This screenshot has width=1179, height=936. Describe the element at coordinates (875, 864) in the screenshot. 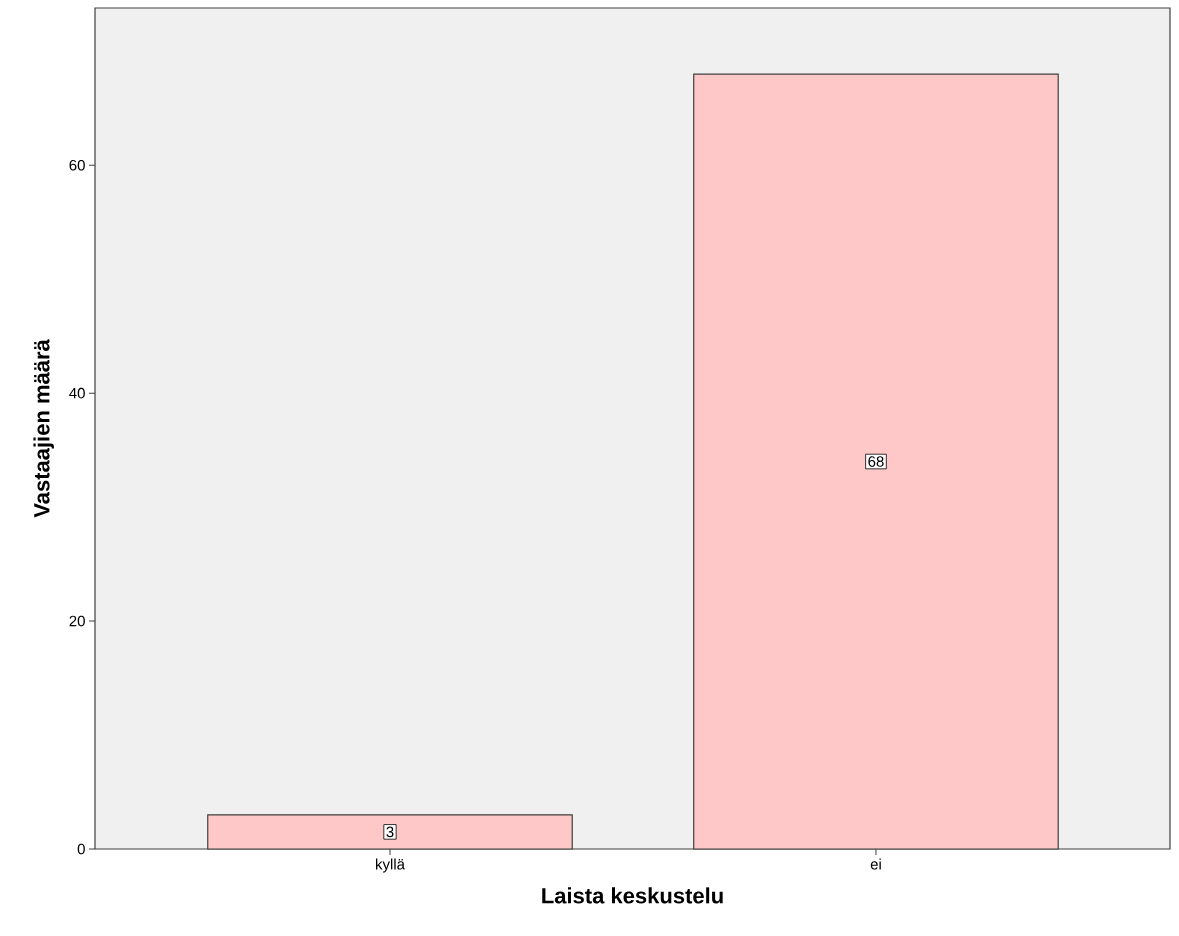

I see `x-tick-label: ei` at that location.